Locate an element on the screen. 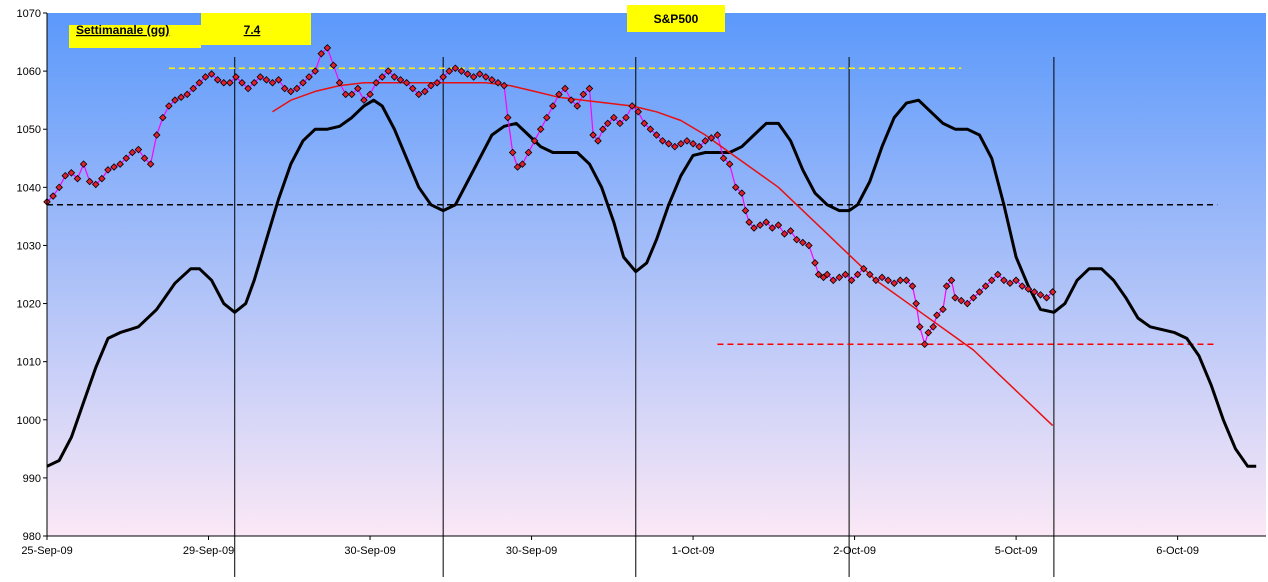  y-tick-label-4: 1020 is located at coordinates (29, 305).